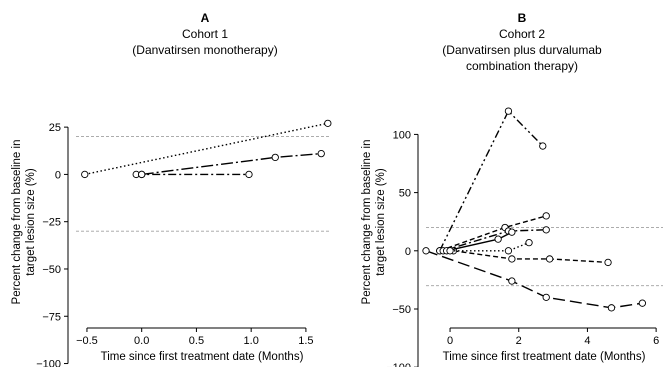 This screenshot has height=367, width=669. Describe the element at coordinates (31, 222) in the screenshot. I see `panel-a-y-axis-label-line-2: target lesion size (%)` at that location.